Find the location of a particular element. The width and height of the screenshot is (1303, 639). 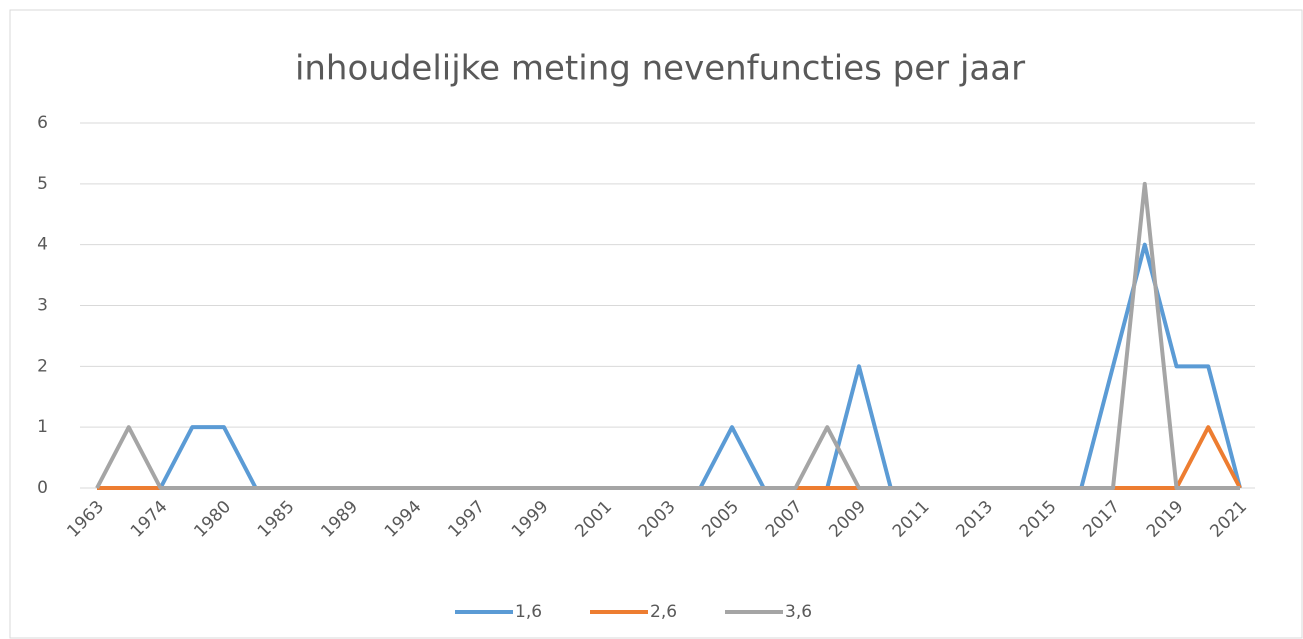

y-tick-label: 5 is located at coordinates (42, 184).